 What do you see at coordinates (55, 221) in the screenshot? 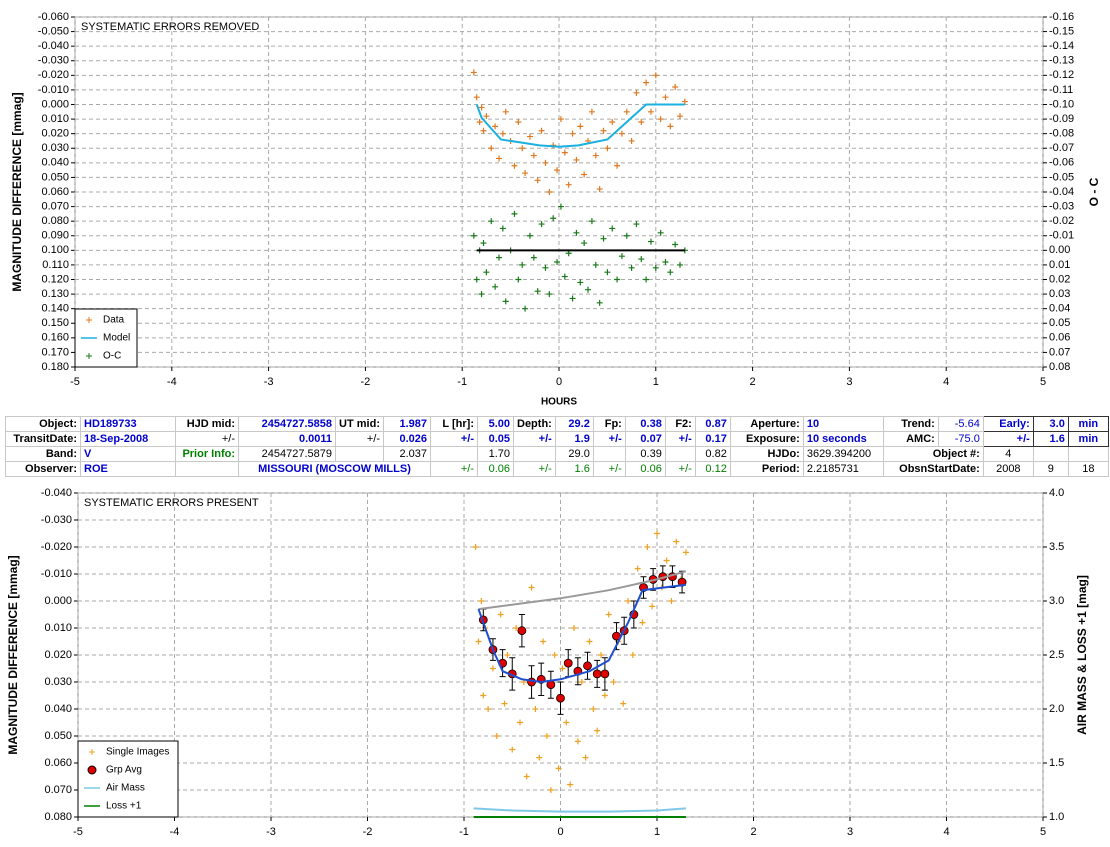
I see `y-tick-label: 0.080` at bounding box center [55, 221].